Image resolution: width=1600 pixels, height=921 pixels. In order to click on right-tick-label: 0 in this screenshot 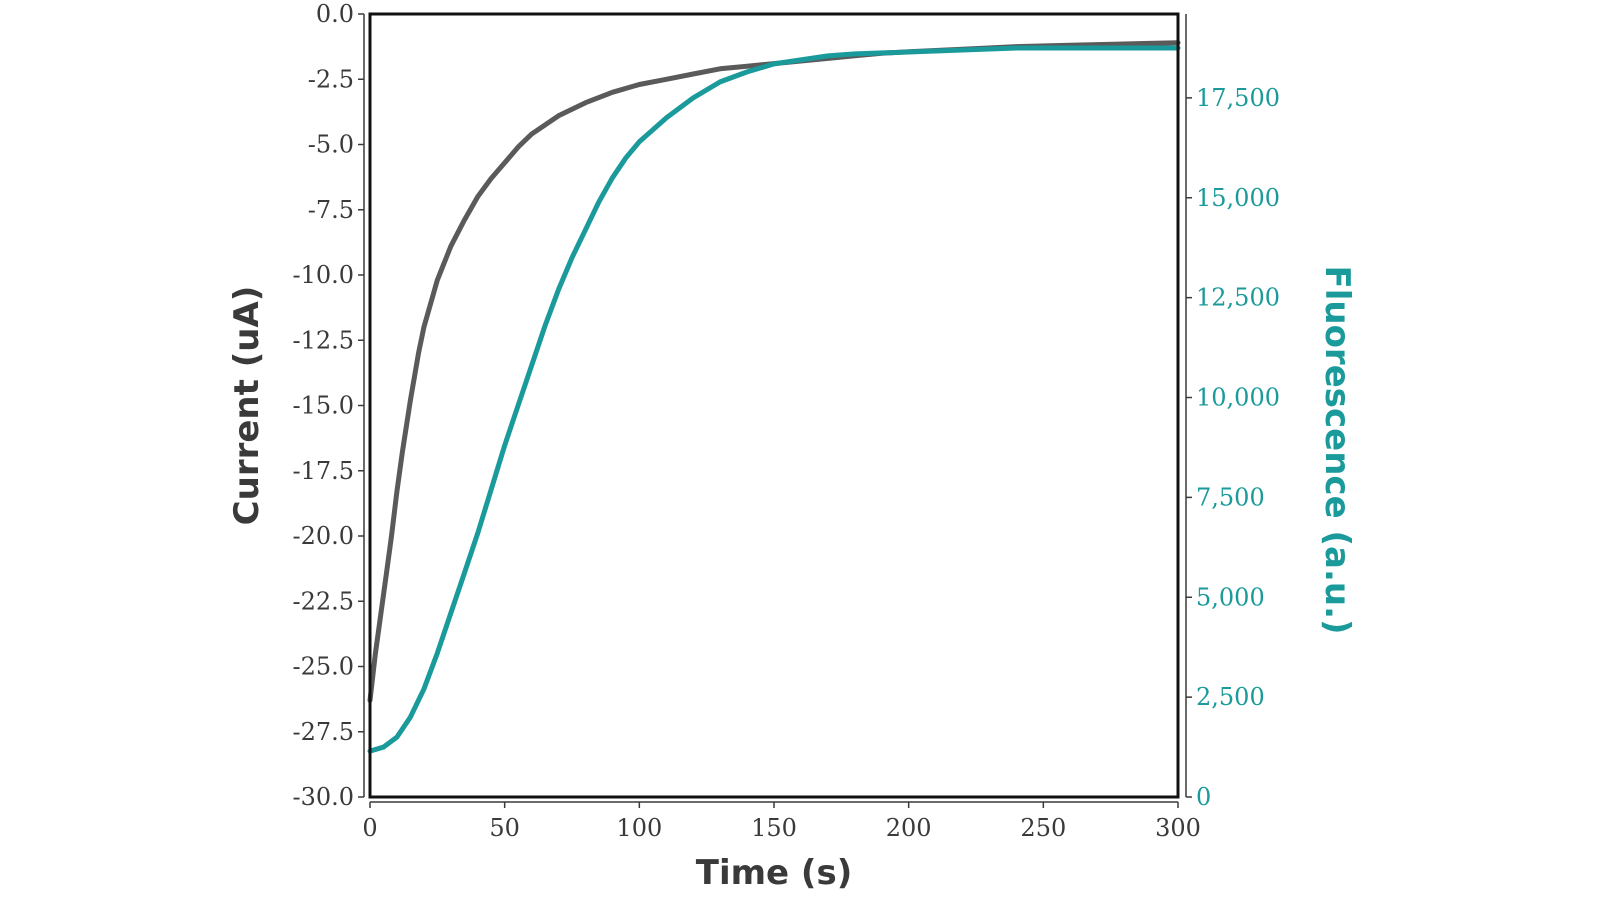, I will do `click(1203, 797)`.